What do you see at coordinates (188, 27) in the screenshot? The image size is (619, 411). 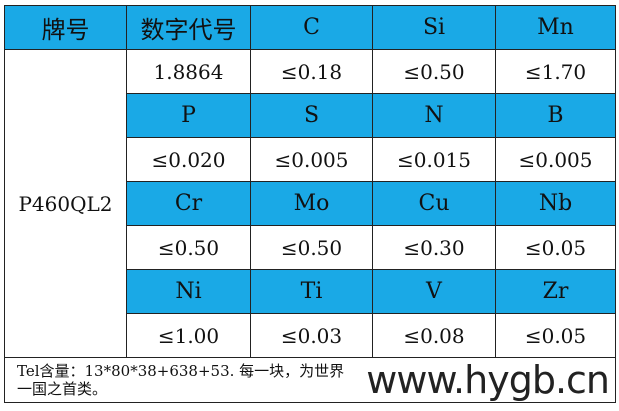 I see `header-code: 数字代号` at bounding box center [188, 27].